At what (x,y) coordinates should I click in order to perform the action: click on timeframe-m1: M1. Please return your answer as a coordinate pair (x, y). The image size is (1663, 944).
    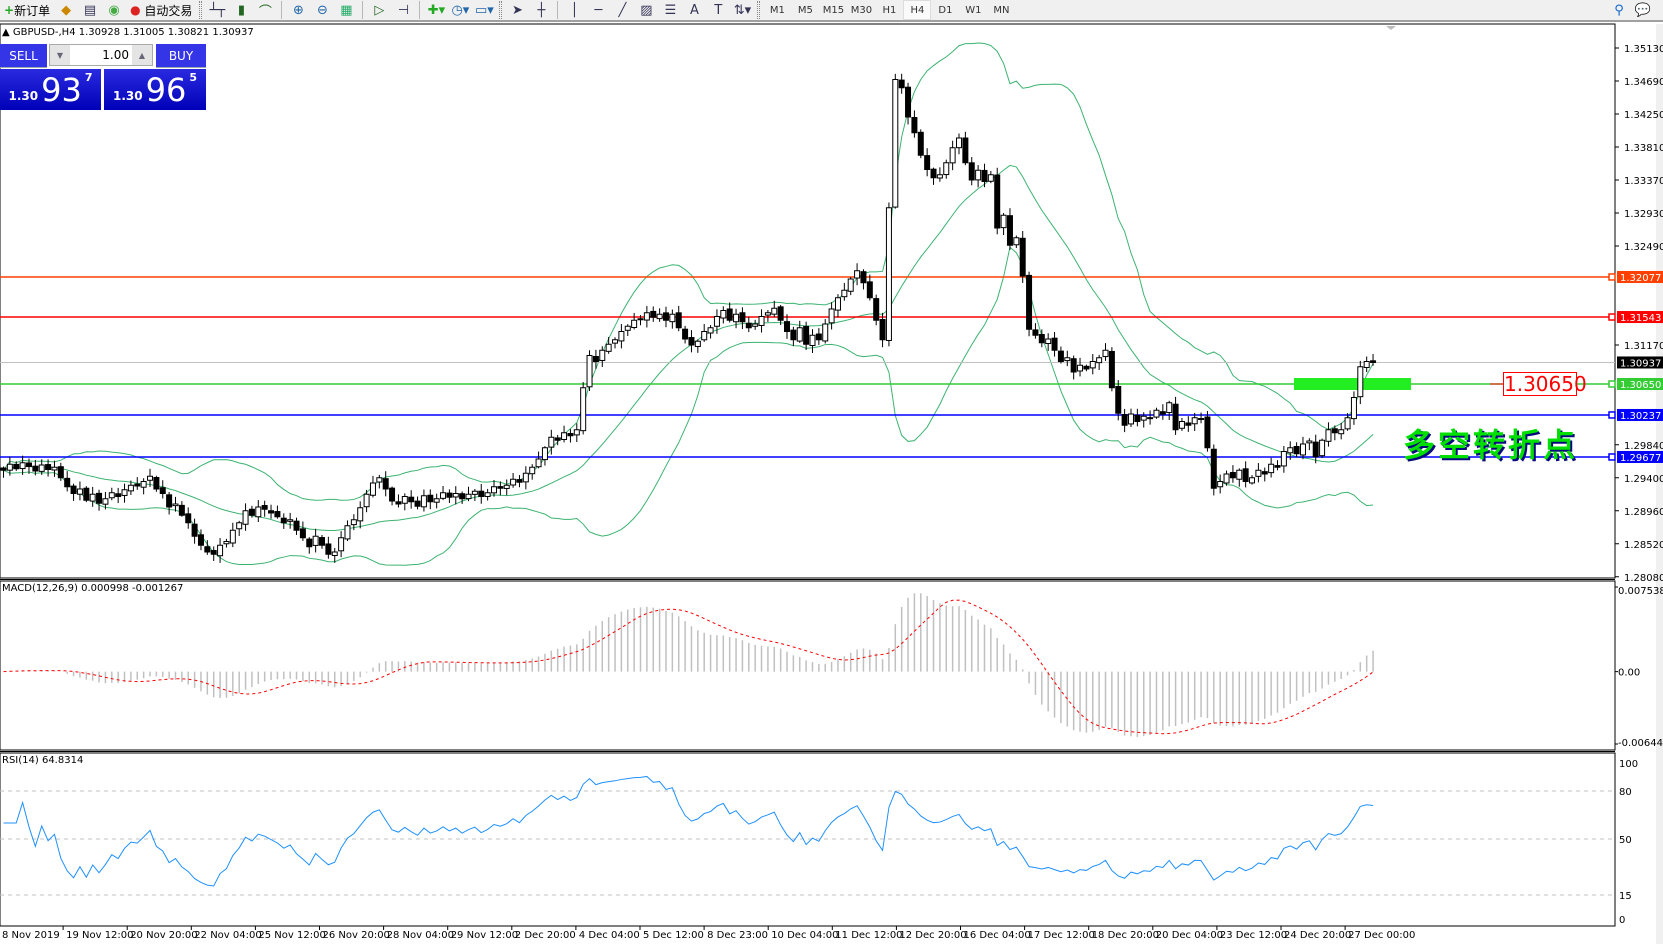
    Looking at the image, I should click on (777, 10).